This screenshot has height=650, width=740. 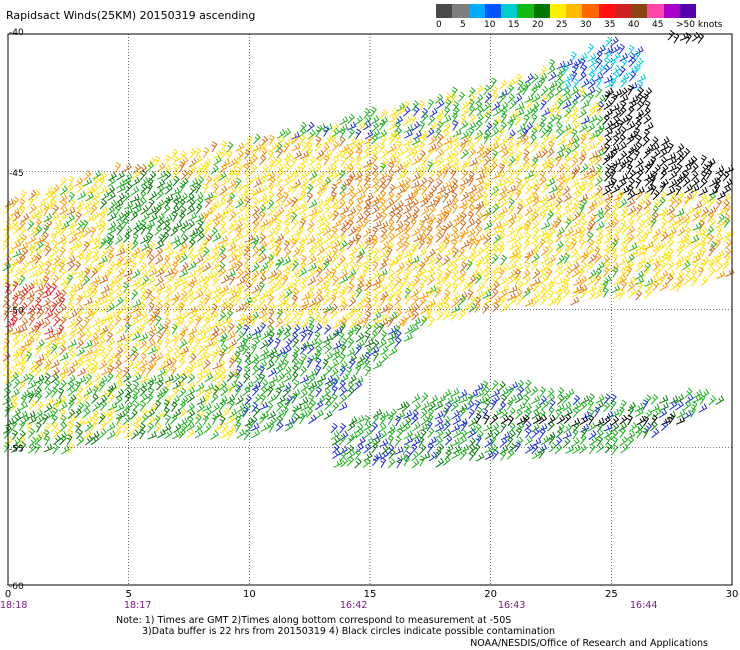 What do you see at coordinates (138, 605) in the screenshot?
I see `time-label: 18:17` at bounding box center [138, 605].